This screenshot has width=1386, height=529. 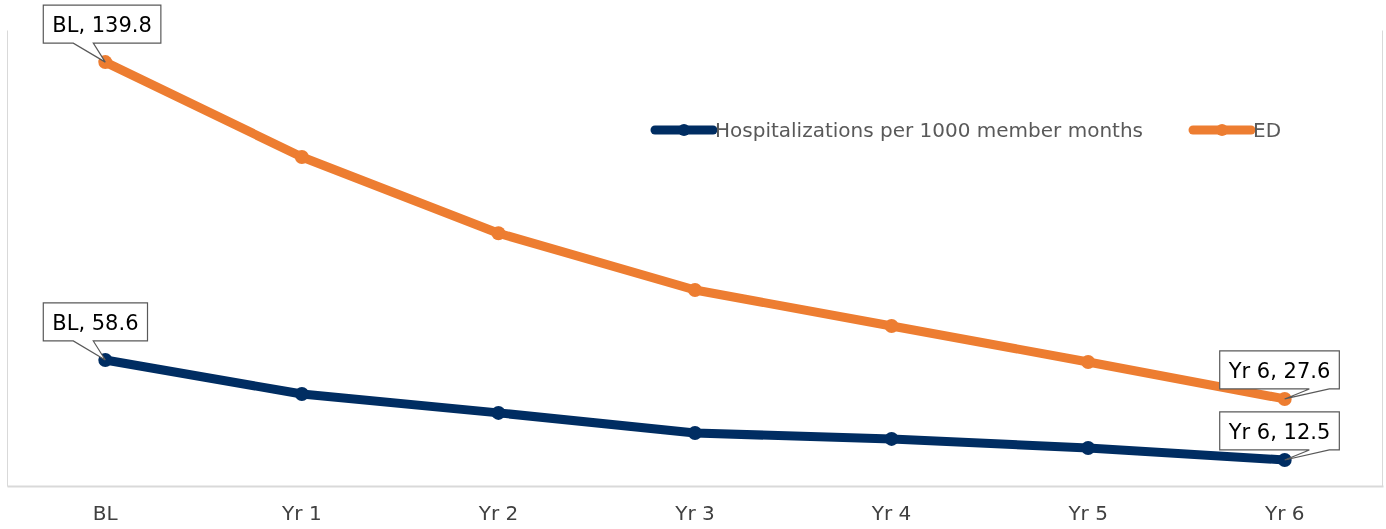 What do you see at coordinates (102, 25) in the screenshot?
I see `data-label: BL, 139.8` at bounding box center [102, 25].